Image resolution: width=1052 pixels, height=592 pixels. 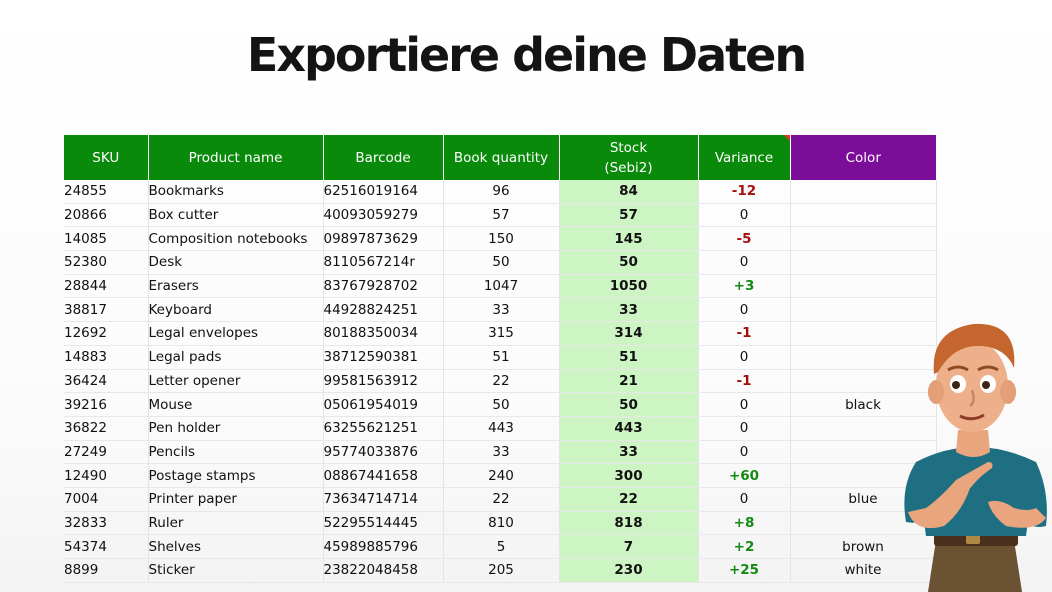 I want to click on cell-sku: 12490, so click(x=106, y=475).